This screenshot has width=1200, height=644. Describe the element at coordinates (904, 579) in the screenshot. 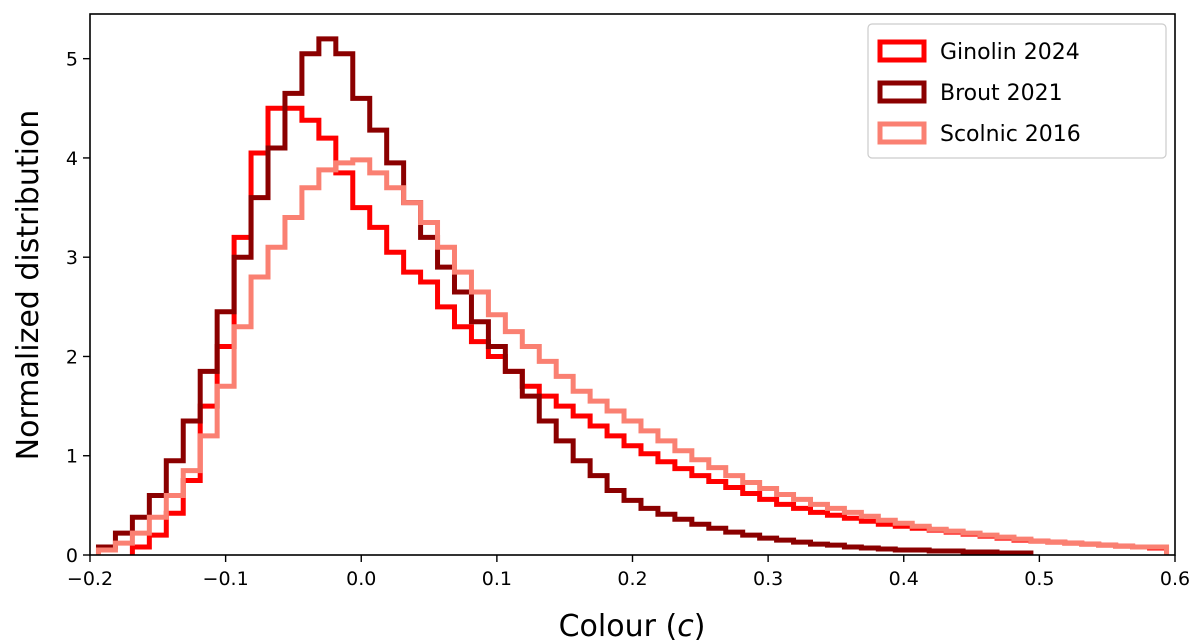

I see `x-tick-label: 0.4` at that location.